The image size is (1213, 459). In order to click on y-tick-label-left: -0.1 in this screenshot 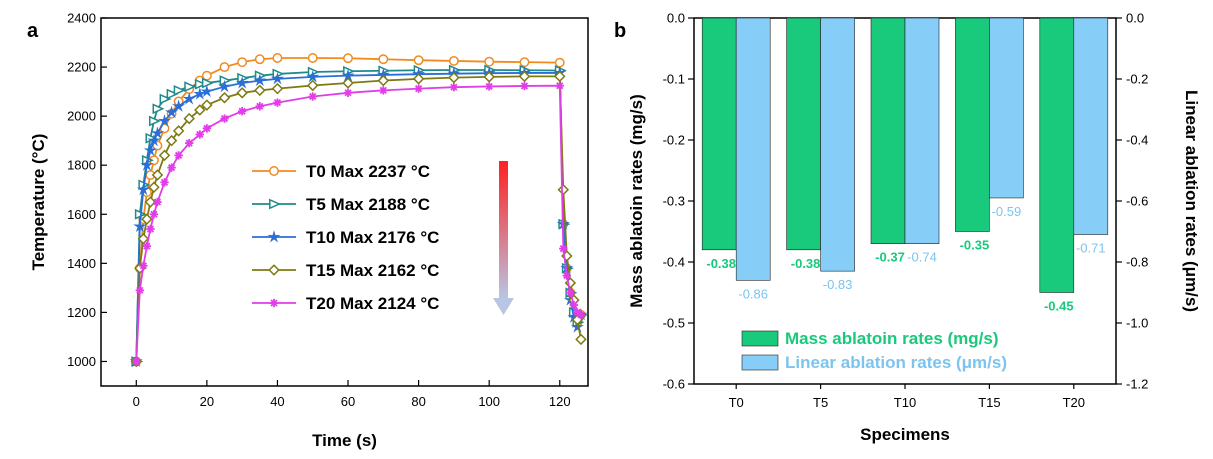, I will do `click(674, 79)`.